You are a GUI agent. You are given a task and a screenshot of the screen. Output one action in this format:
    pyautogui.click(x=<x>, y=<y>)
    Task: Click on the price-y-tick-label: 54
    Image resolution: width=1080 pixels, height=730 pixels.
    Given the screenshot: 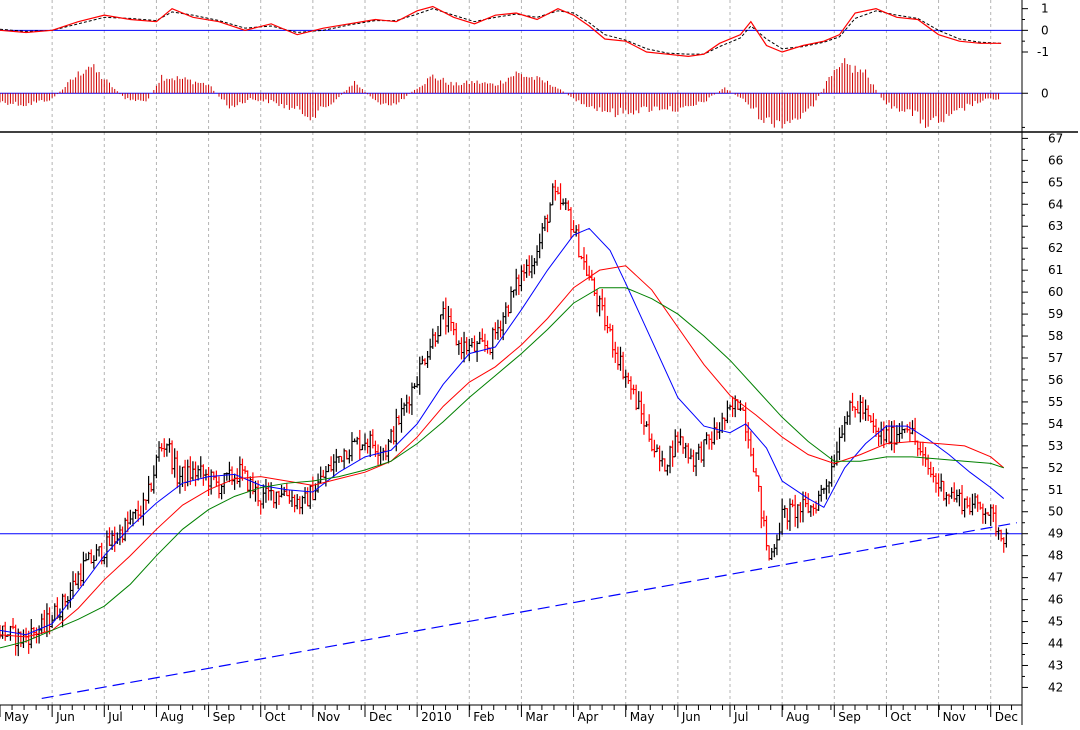 What is the action you would take?
    pyautogui.click(x=1055, y=424)
    